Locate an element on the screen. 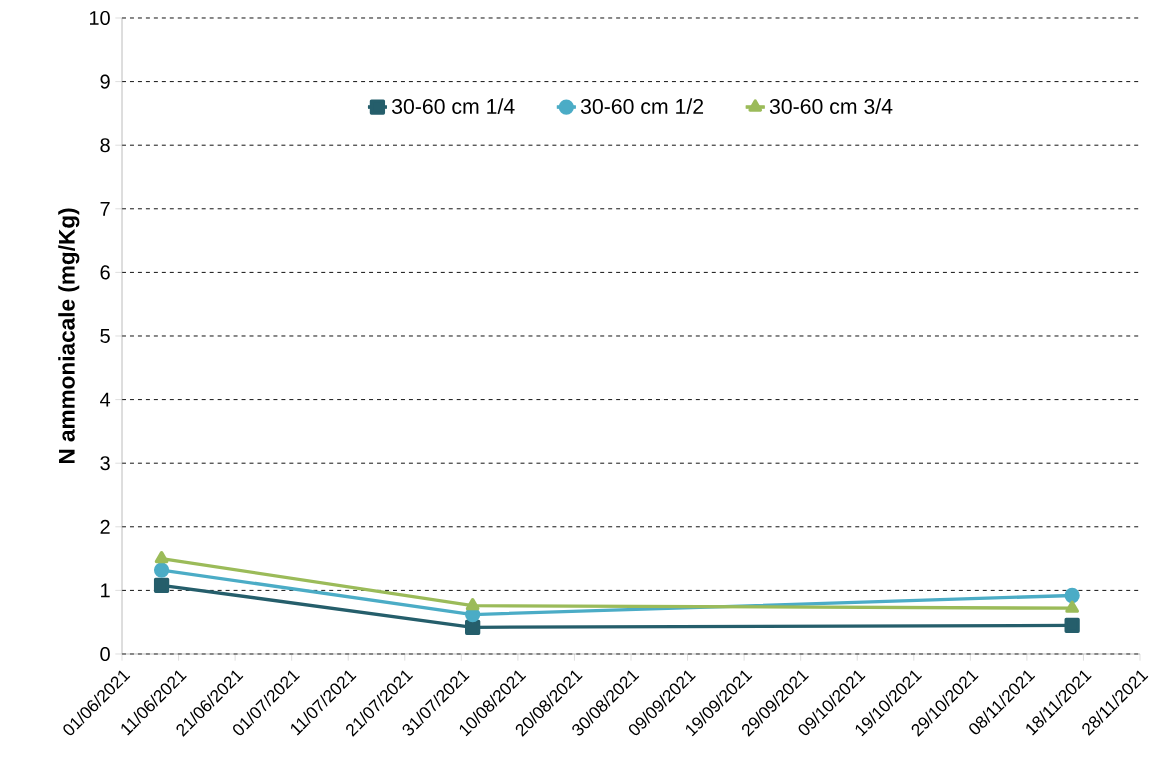  legend-label: 30-60 cm 1/4 is located at coordinates (453, 106).